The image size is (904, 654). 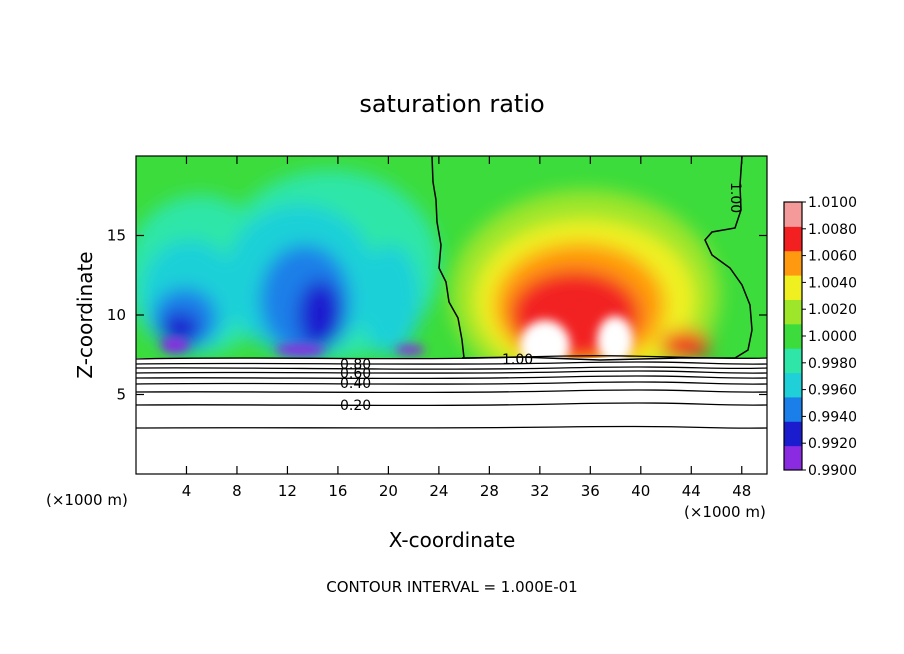 I want to click on colorbar-label: 0.9980, so click(x=832, y=364).